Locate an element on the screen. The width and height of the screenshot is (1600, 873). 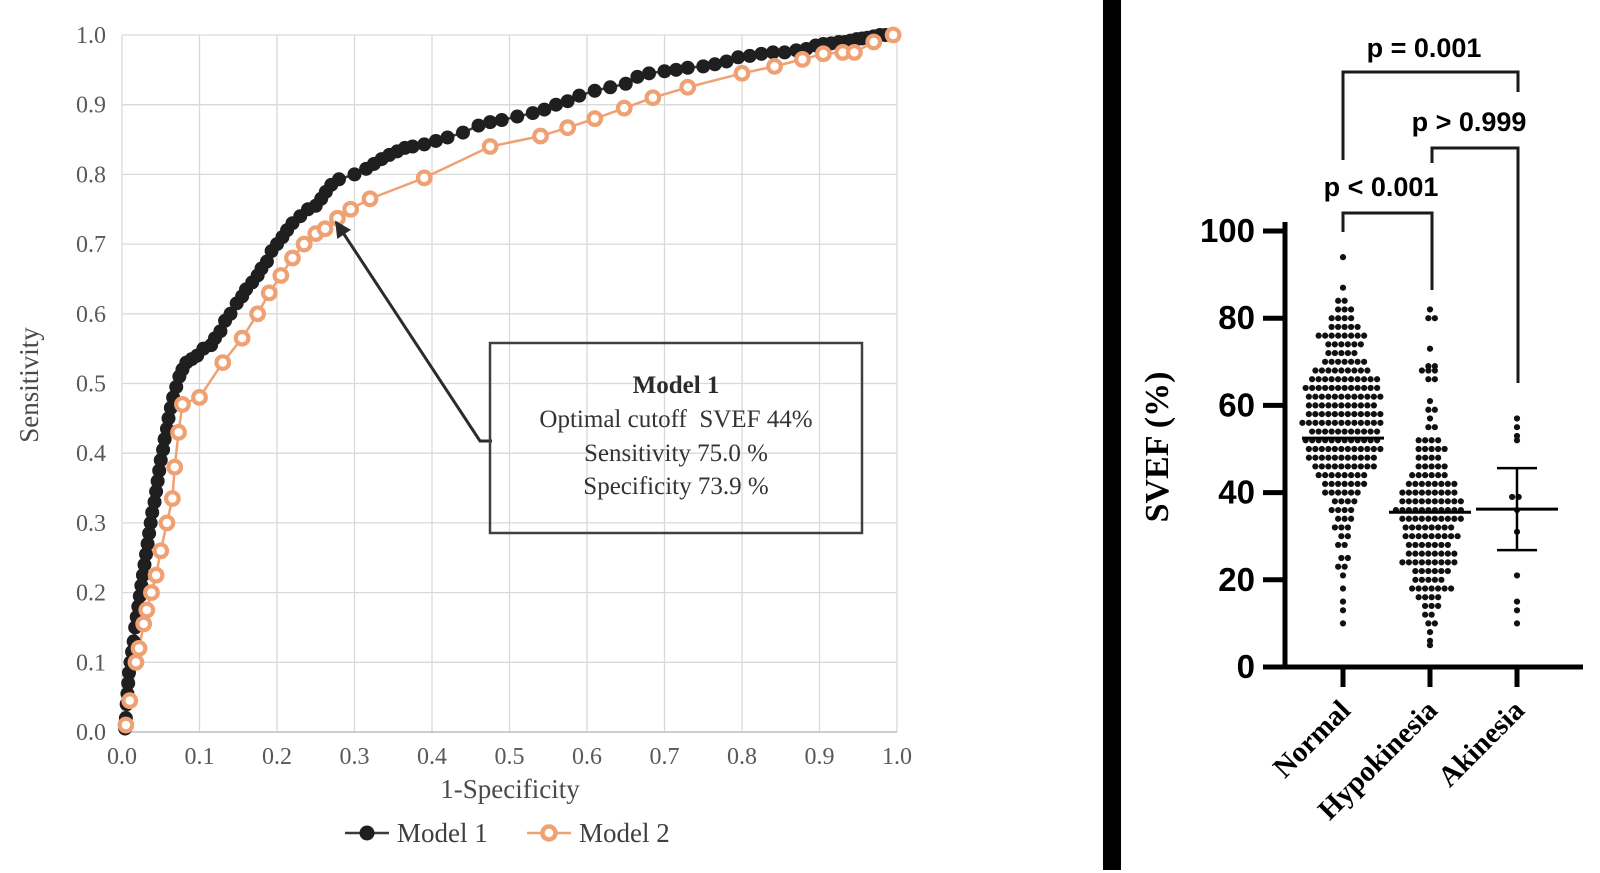
bracket-normal-akinesia is located at coordinates (1430, 115).